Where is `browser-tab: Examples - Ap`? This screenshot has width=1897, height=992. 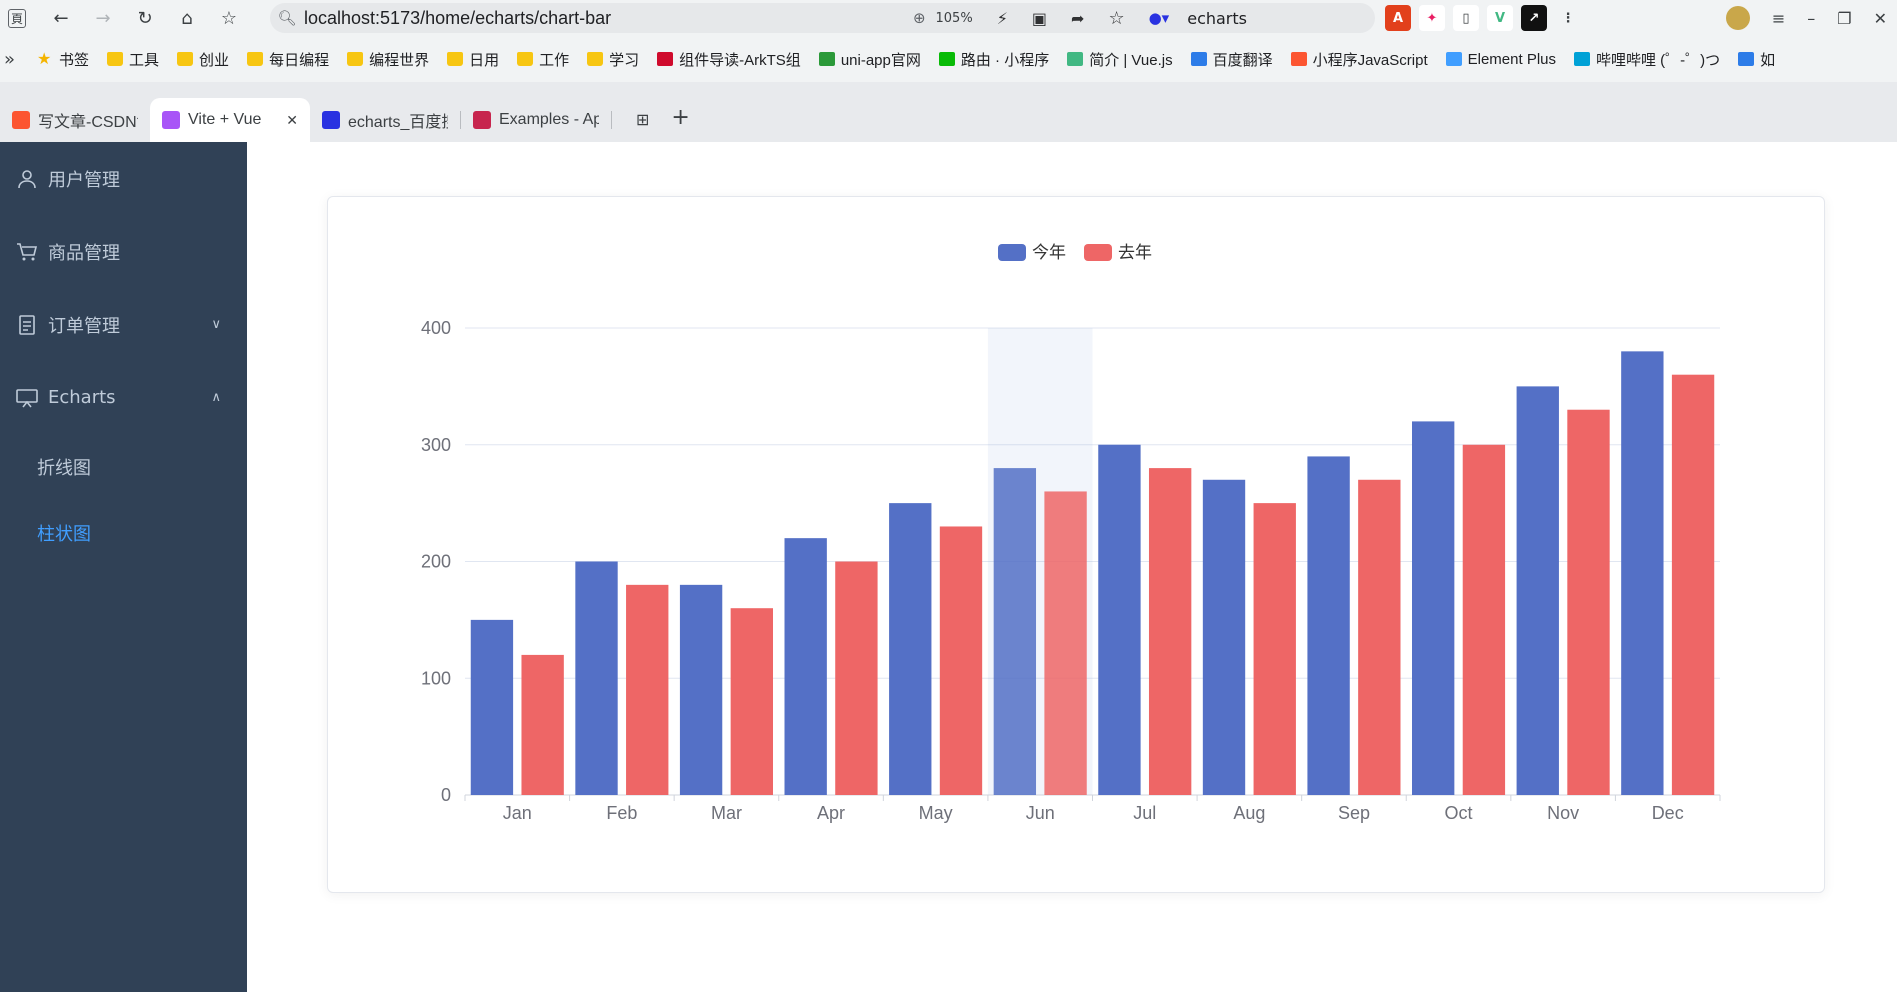 browser-tab: Examples - Ap is located at coordinates (536, 120).